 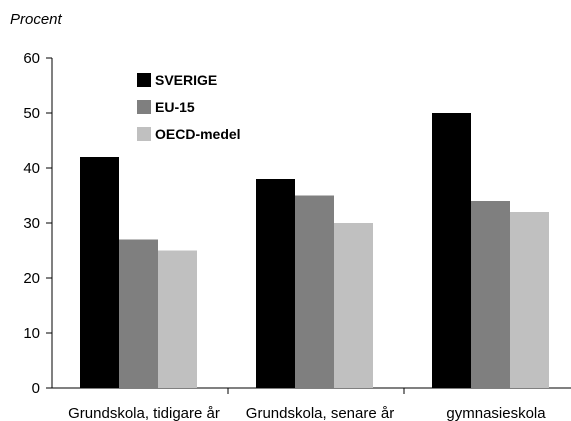 I want to click on y-tick-label-0: 0, so click(x=36, y=388).